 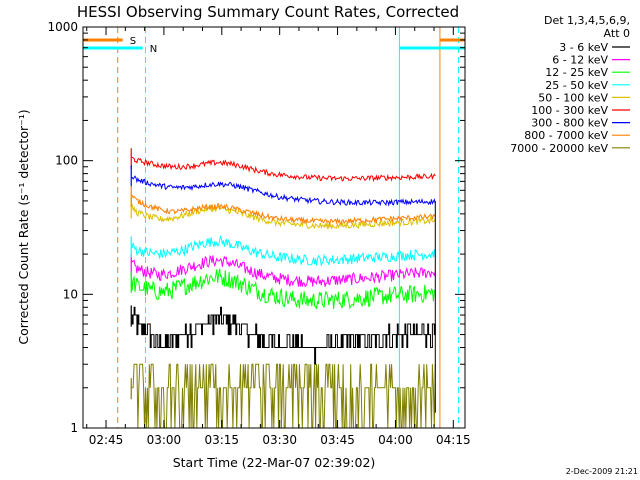 I want to click on series-line-12-25-kev, so click(x=283, y=289).